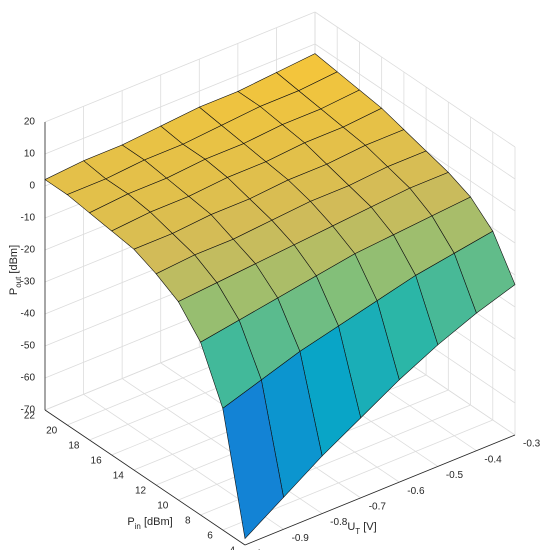 The image size is (544, 555). Describe the element at coordinates (28, 378) in the screenshot. I see `z-tick-label: -60` at that location.